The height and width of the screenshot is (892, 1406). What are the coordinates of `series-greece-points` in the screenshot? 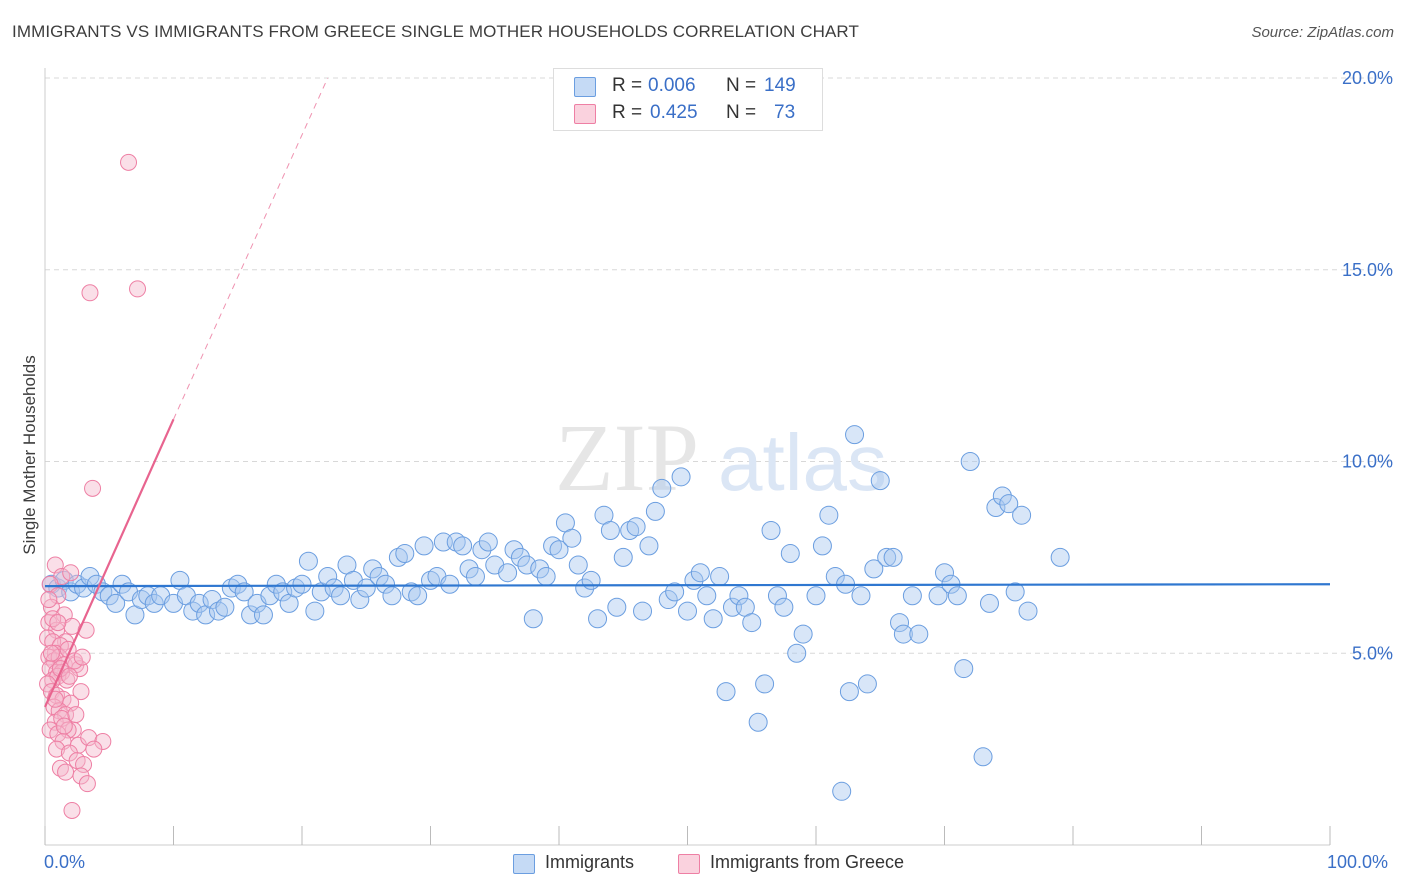 It's located at (93, 486).